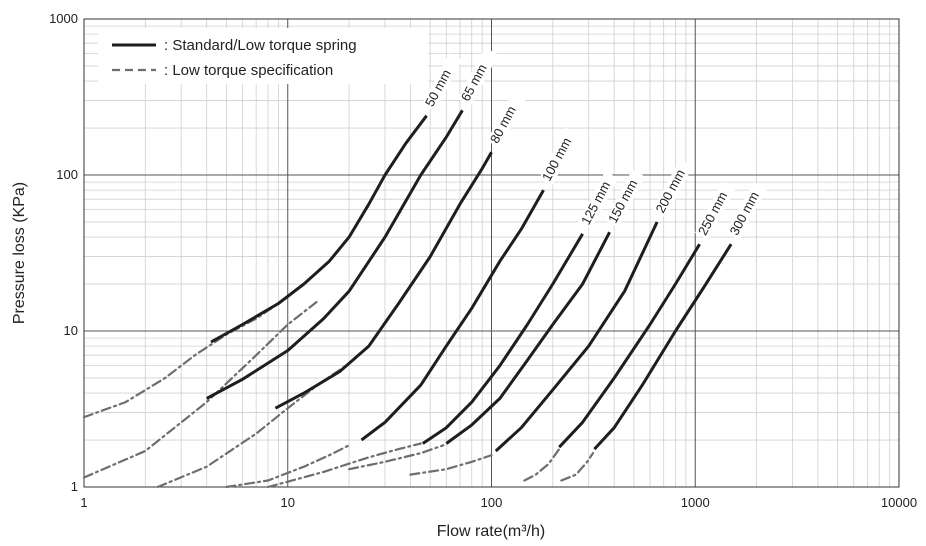 The image size is (926, 546). What do you see at coordinates (899, 502) in the screenshot?
I see `x-tick-label: 10000` at bounding box center [899, 502].